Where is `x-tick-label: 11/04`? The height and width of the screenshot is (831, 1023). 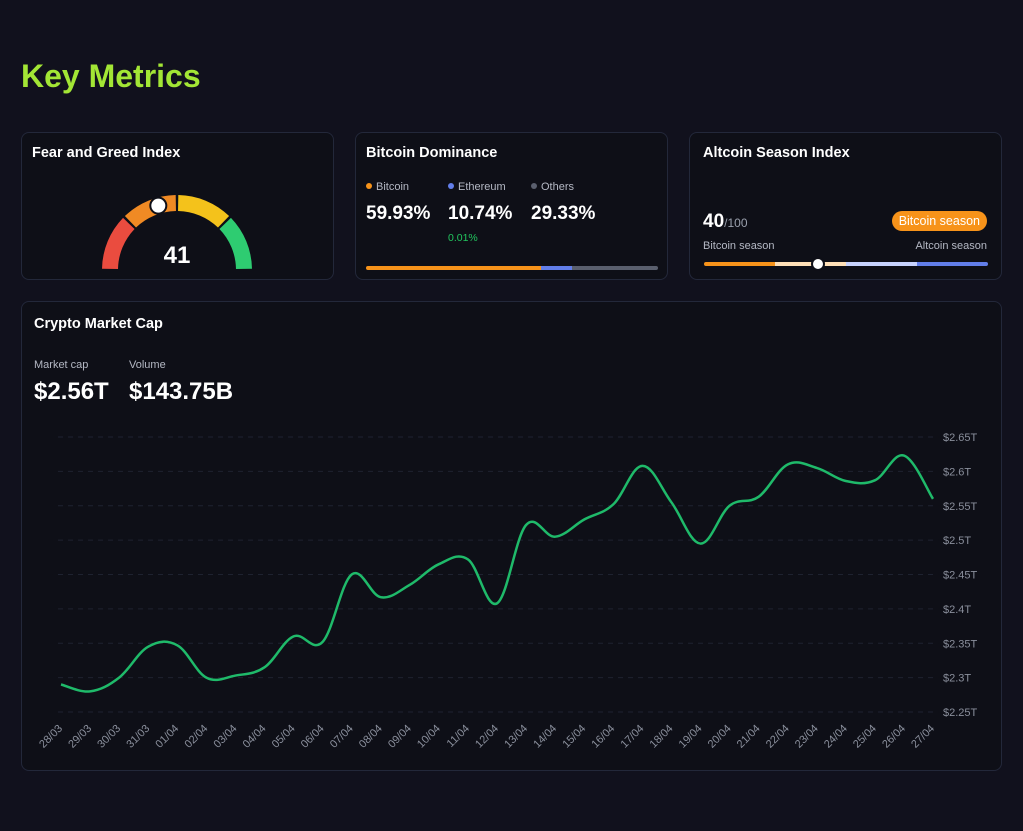
x-tick-label: 11/04 is located at coordinates (458, 736).